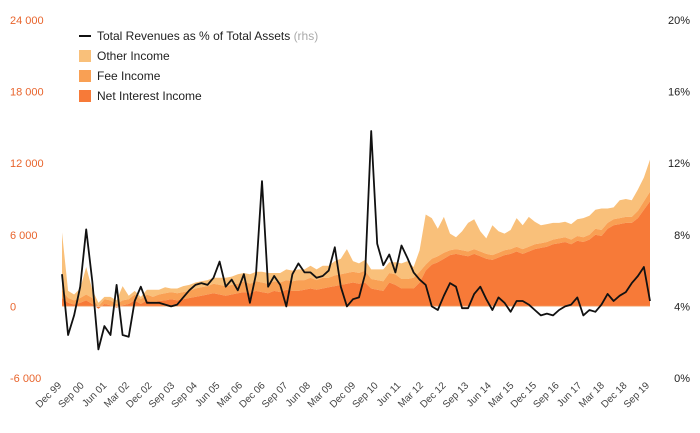 This screenshot has width=700, height=433. Describe the element at coordinates (637, 395) in the screenshot. I see `x-tick-label: Sep 19` at that location.